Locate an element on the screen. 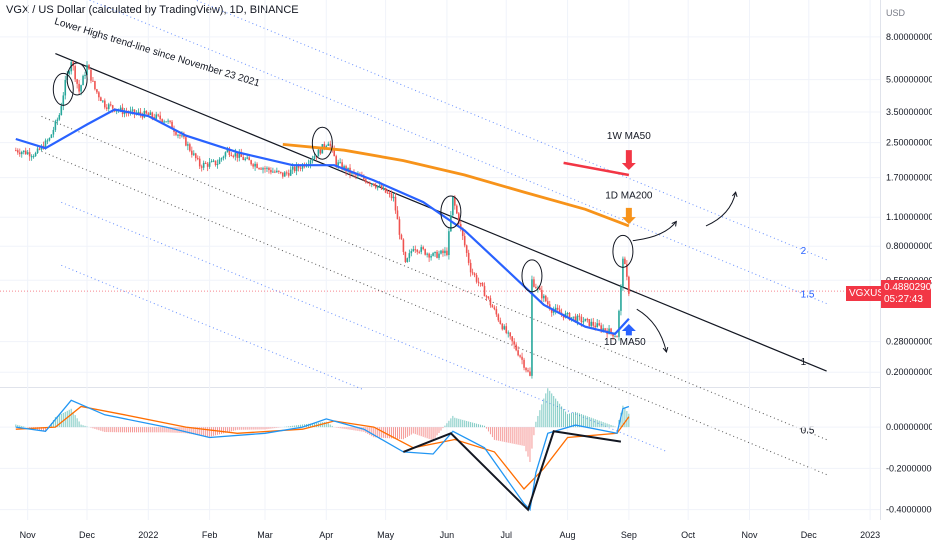 The height and width of the screenshot is (550, 932). time-tick-label: 2022 is located at coordinates (148, 535).